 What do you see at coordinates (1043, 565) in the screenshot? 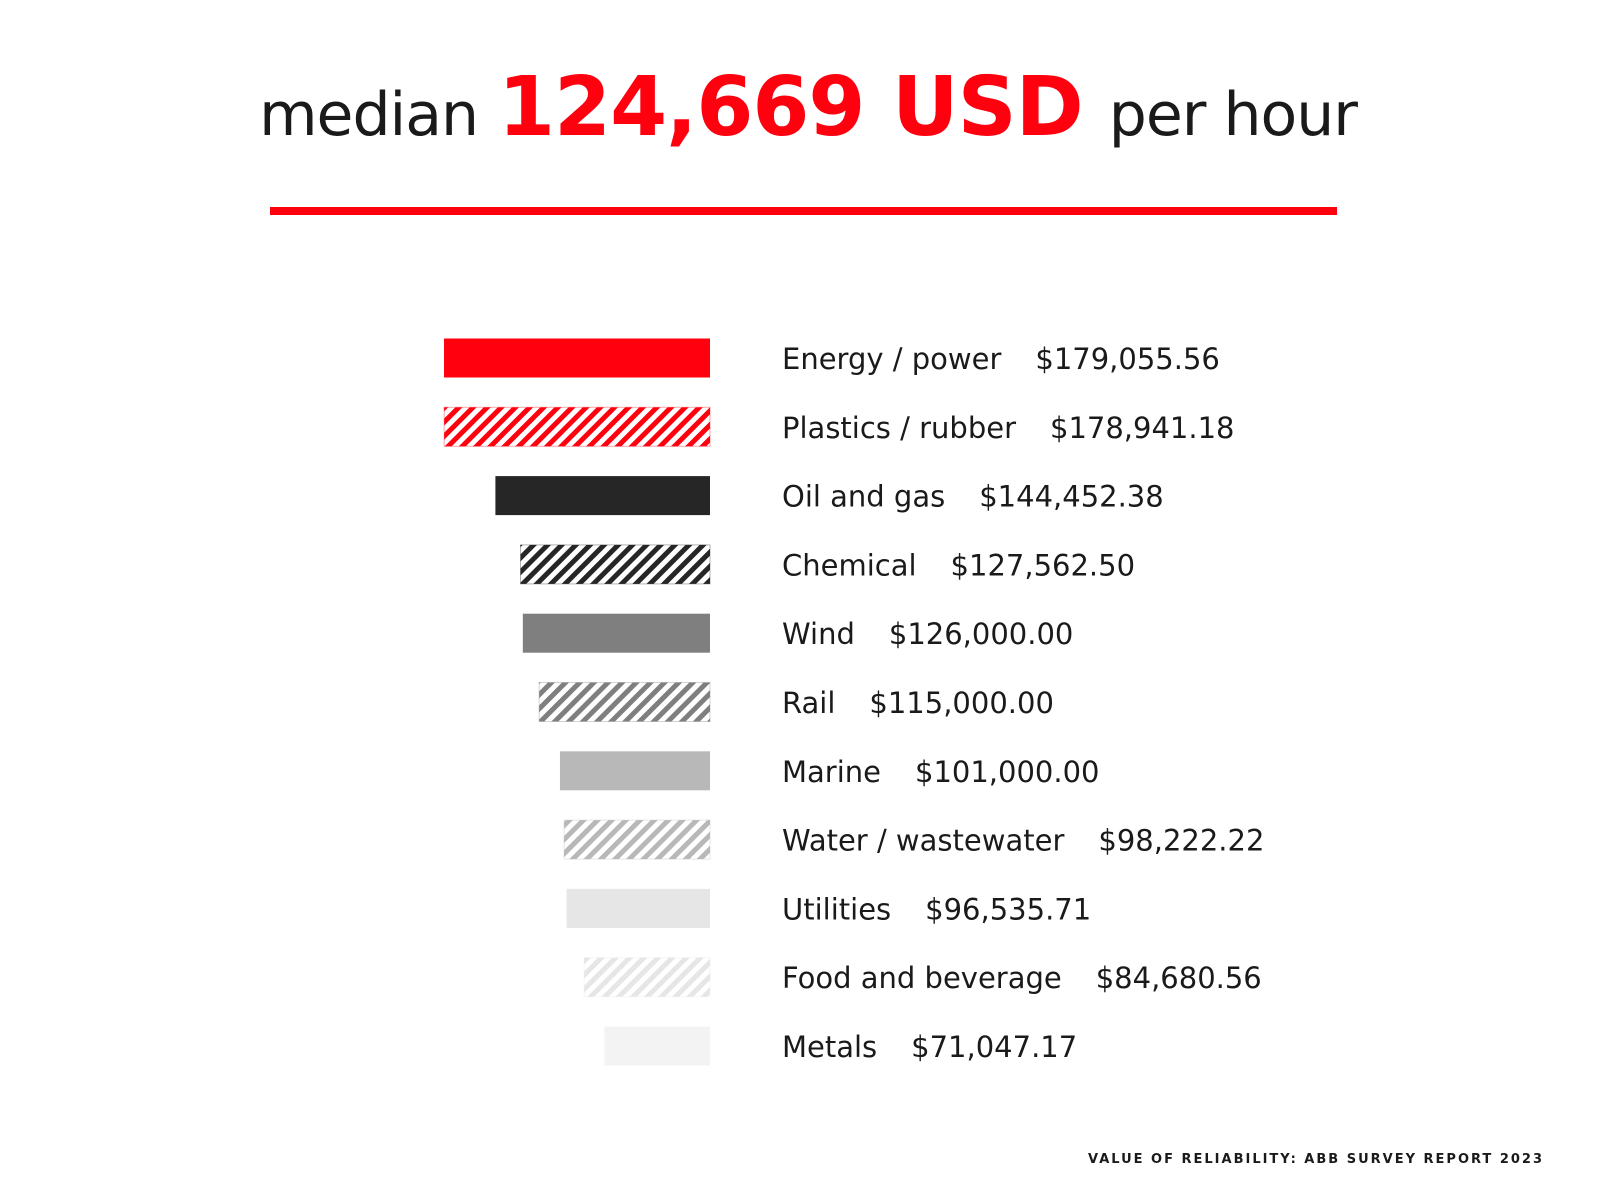
I see `value-label: $127,562.50` at bounding box center [1043, 565].